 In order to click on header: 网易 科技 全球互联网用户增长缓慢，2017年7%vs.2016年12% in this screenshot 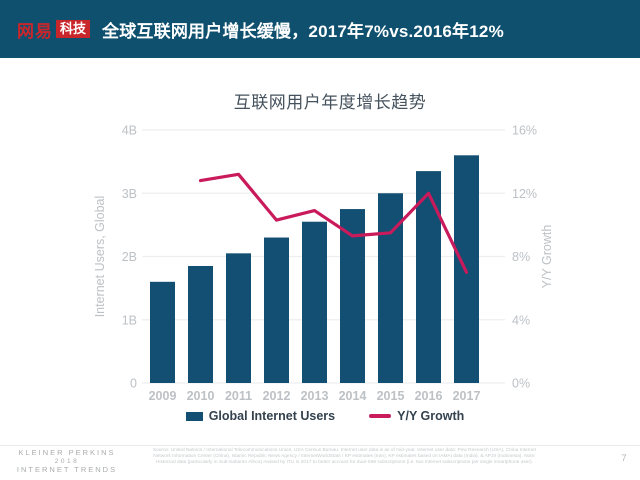, I will do `click(320, 29)`.